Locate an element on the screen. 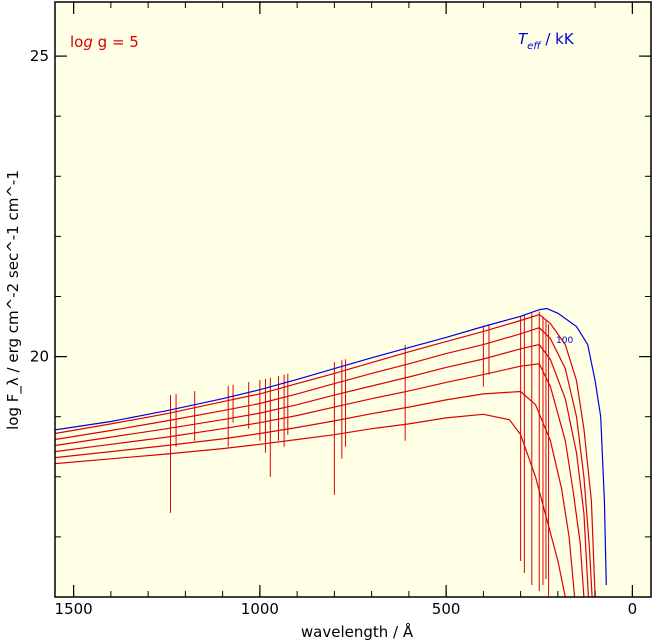 The width and height of the screenshot is (652, 644). y-tick-label: 20 is located at coordinates (39, 357).